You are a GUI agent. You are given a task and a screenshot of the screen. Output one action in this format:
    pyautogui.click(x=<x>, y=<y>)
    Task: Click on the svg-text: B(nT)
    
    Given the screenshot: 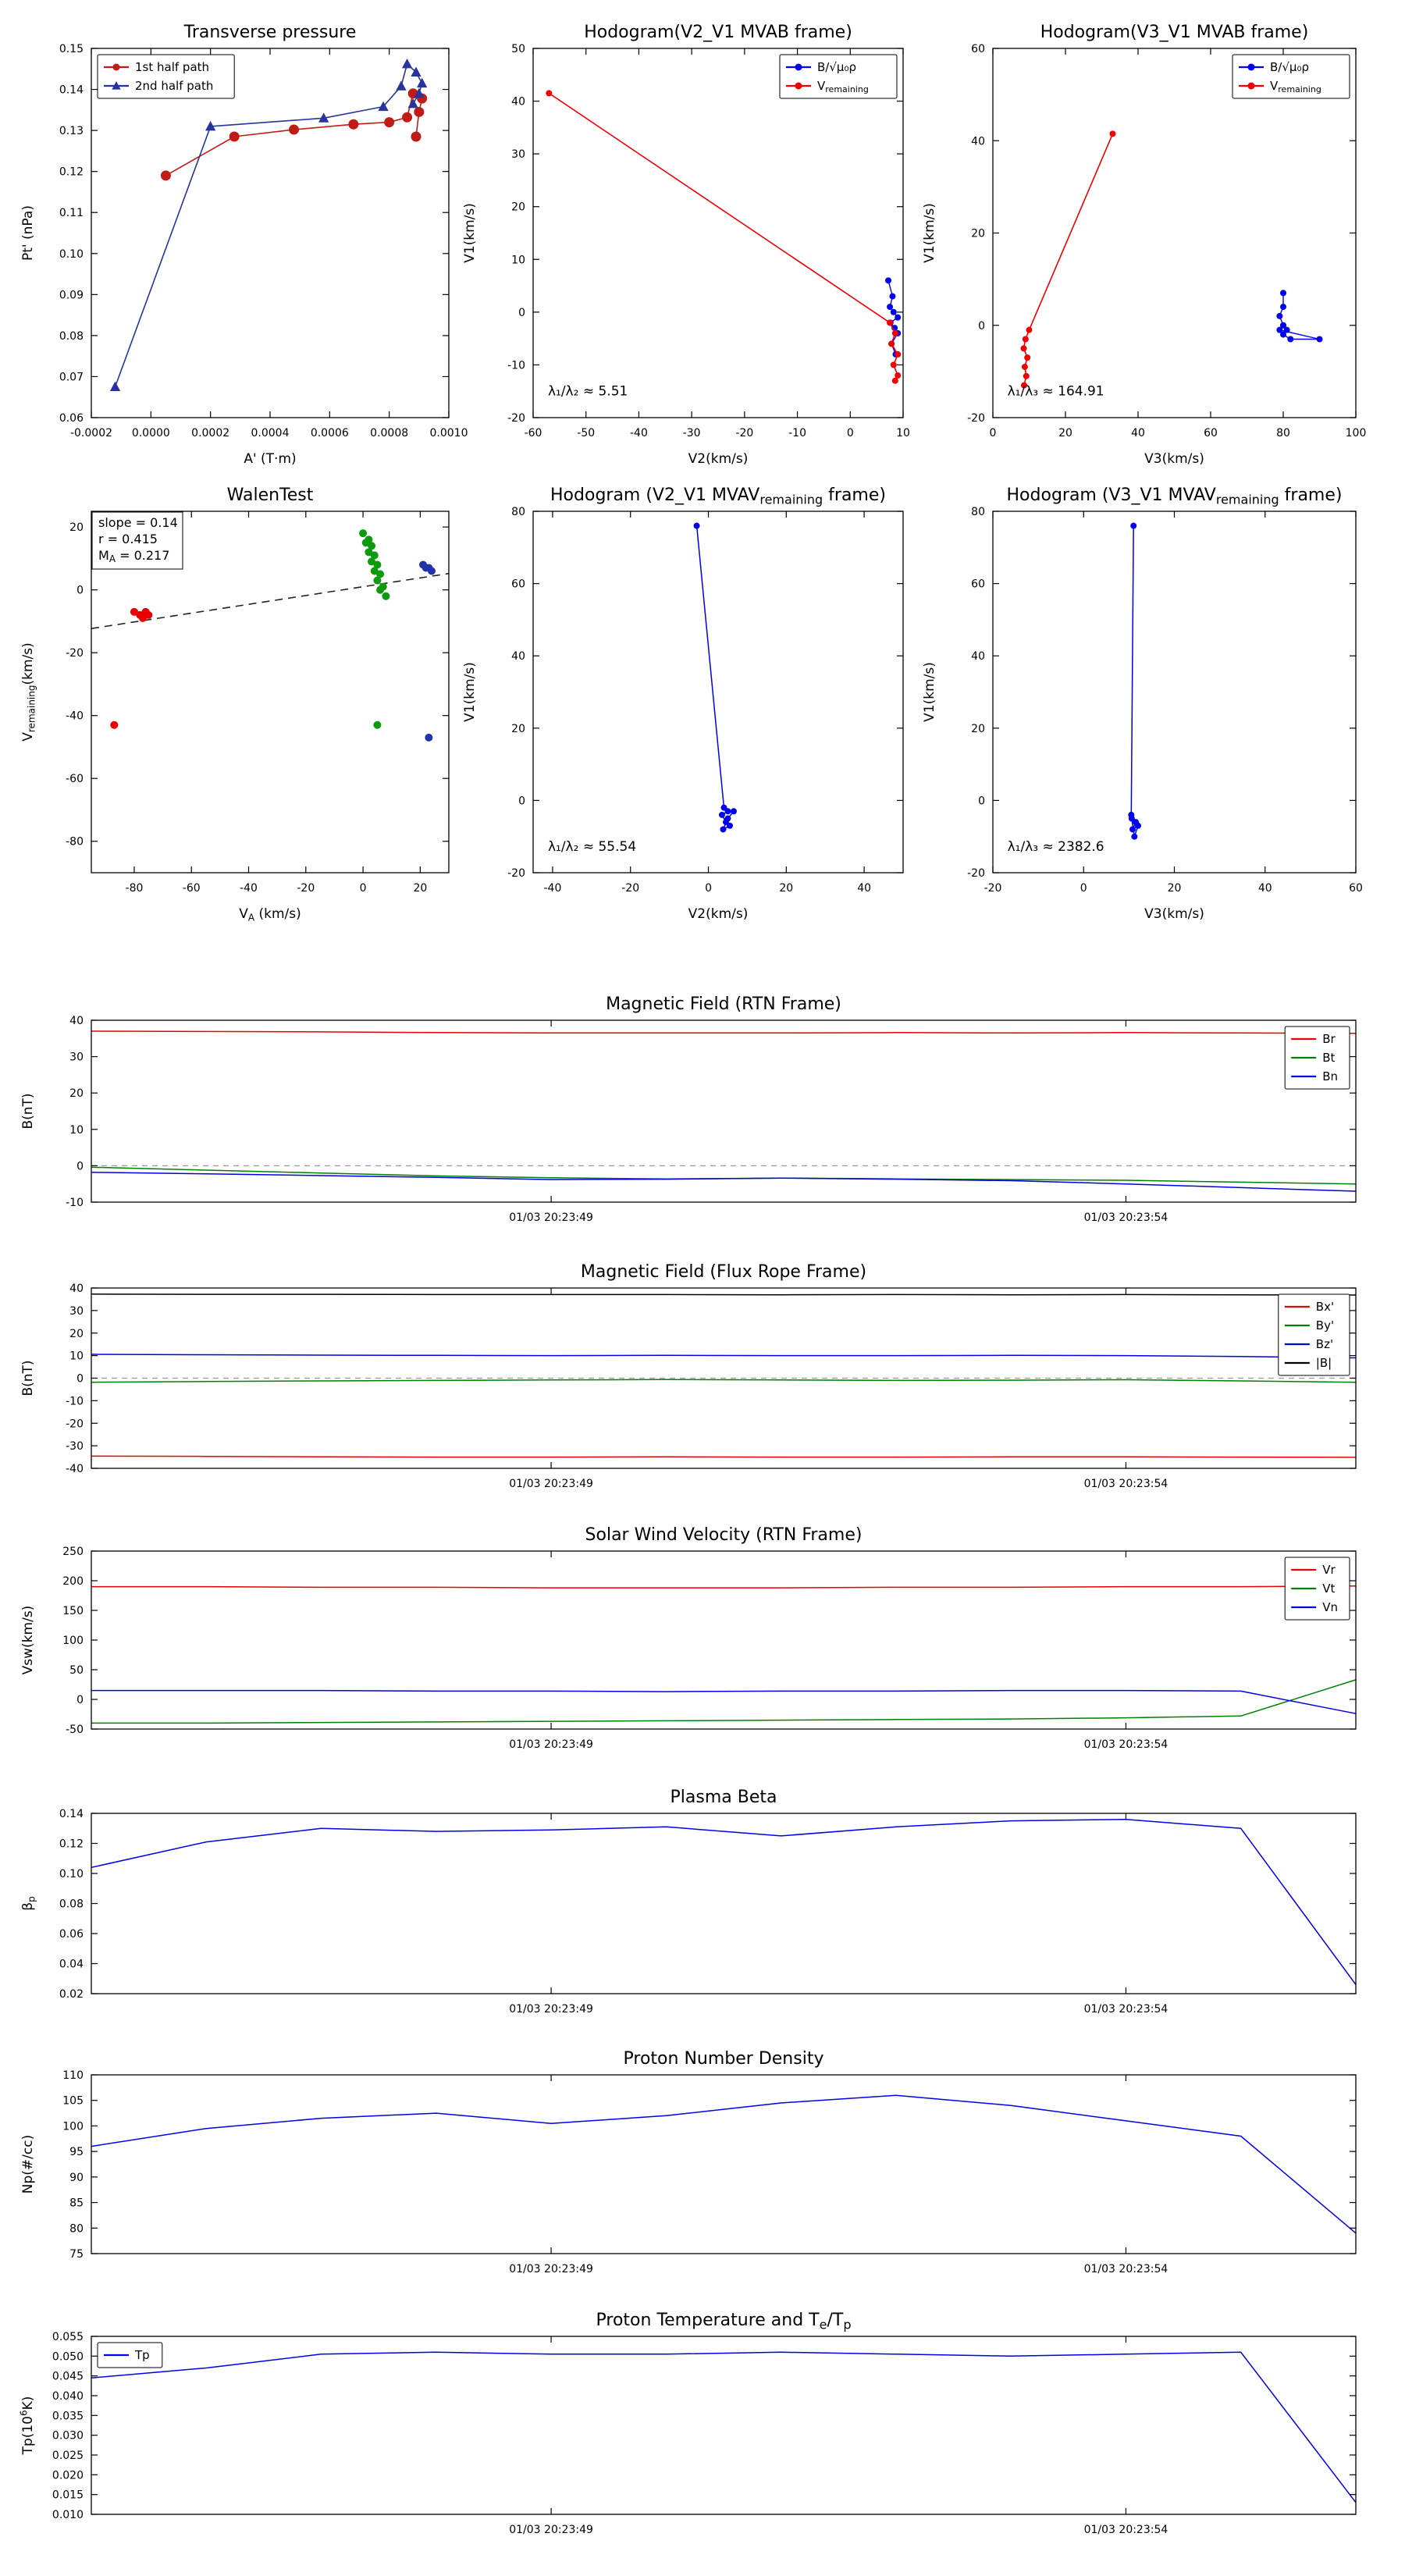 What is the action you would take?
    pyautogui.click(x=28, y=1111)
    